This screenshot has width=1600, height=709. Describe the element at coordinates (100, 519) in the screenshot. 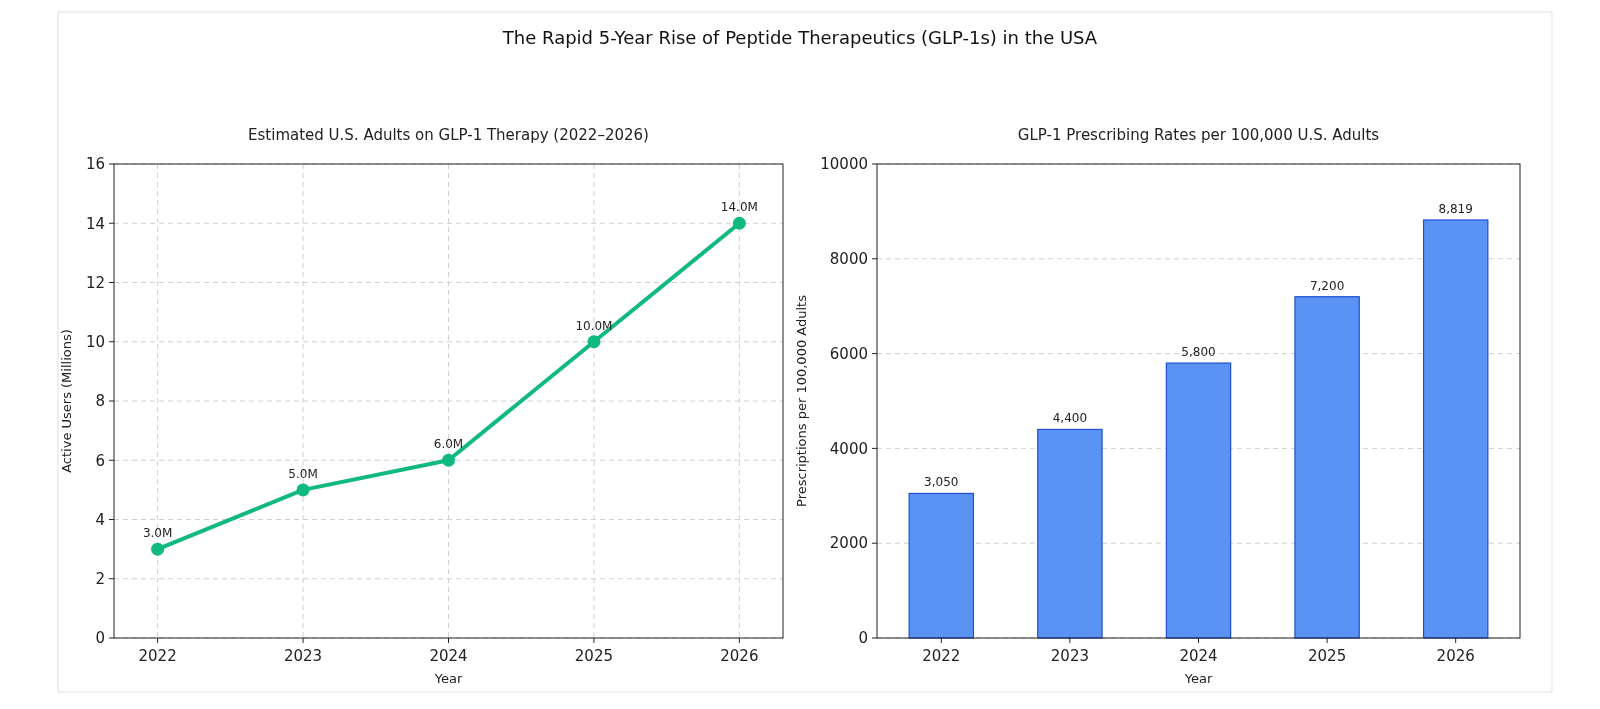

I see `y-tick-label: 4` at that location.